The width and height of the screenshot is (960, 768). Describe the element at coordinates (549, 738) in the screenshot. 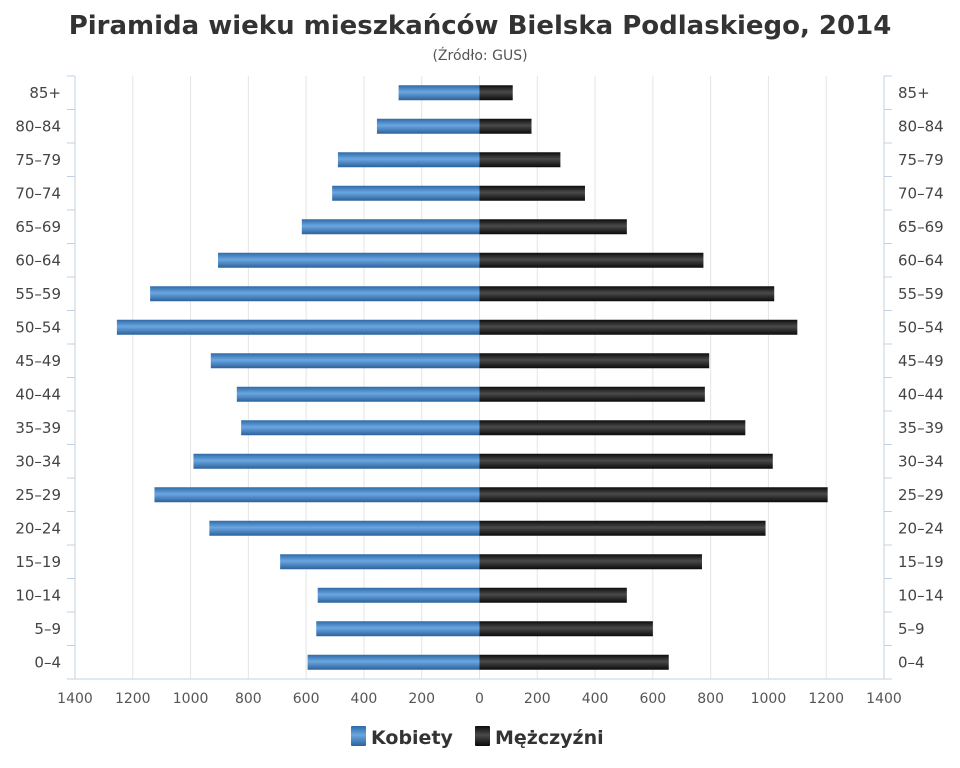

I see `legend-label-mezczyzni: Mężczyźni` at that location.